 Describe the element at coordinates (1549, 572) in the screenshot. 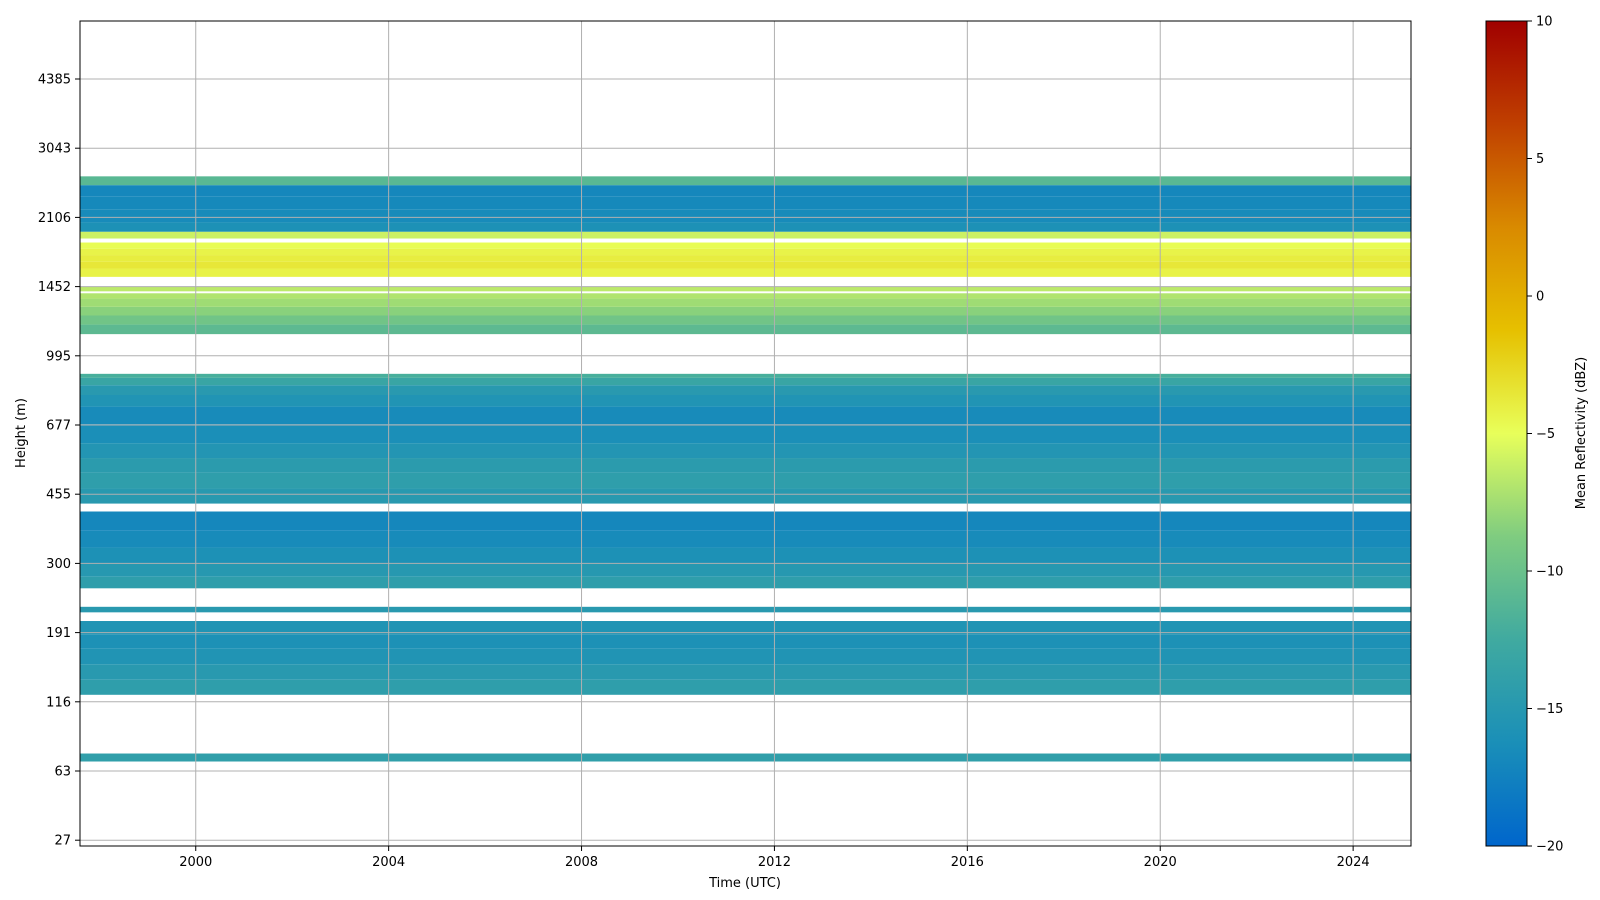

I see `colorbar-tick-label: −10` at that location.